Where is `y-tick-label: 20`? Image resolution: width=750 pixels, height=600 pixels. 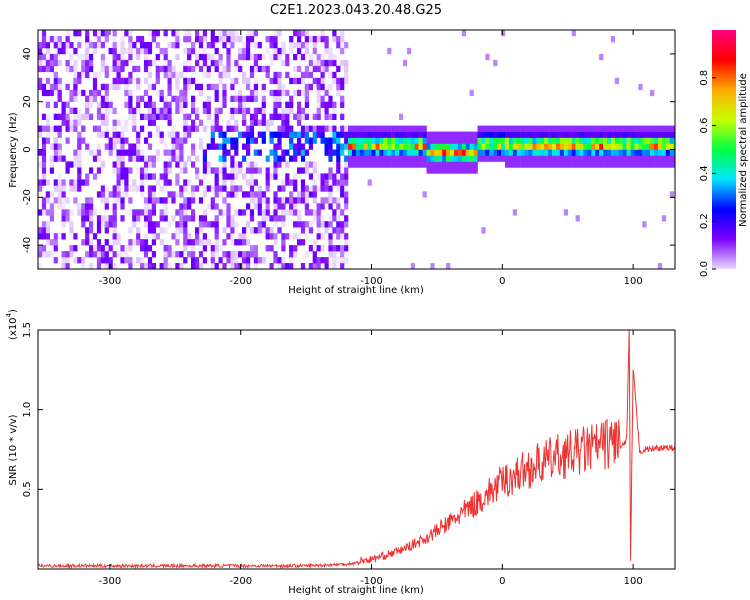 y-tick-label: 20 is located at coordinates (27, 101).